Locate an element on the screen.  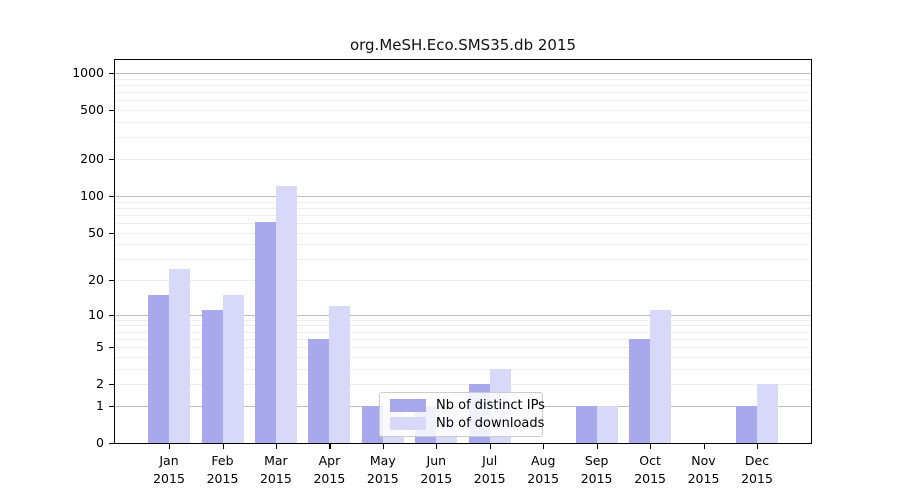
legend-swatch-distinct-ips is located at coordinates (408, 405).